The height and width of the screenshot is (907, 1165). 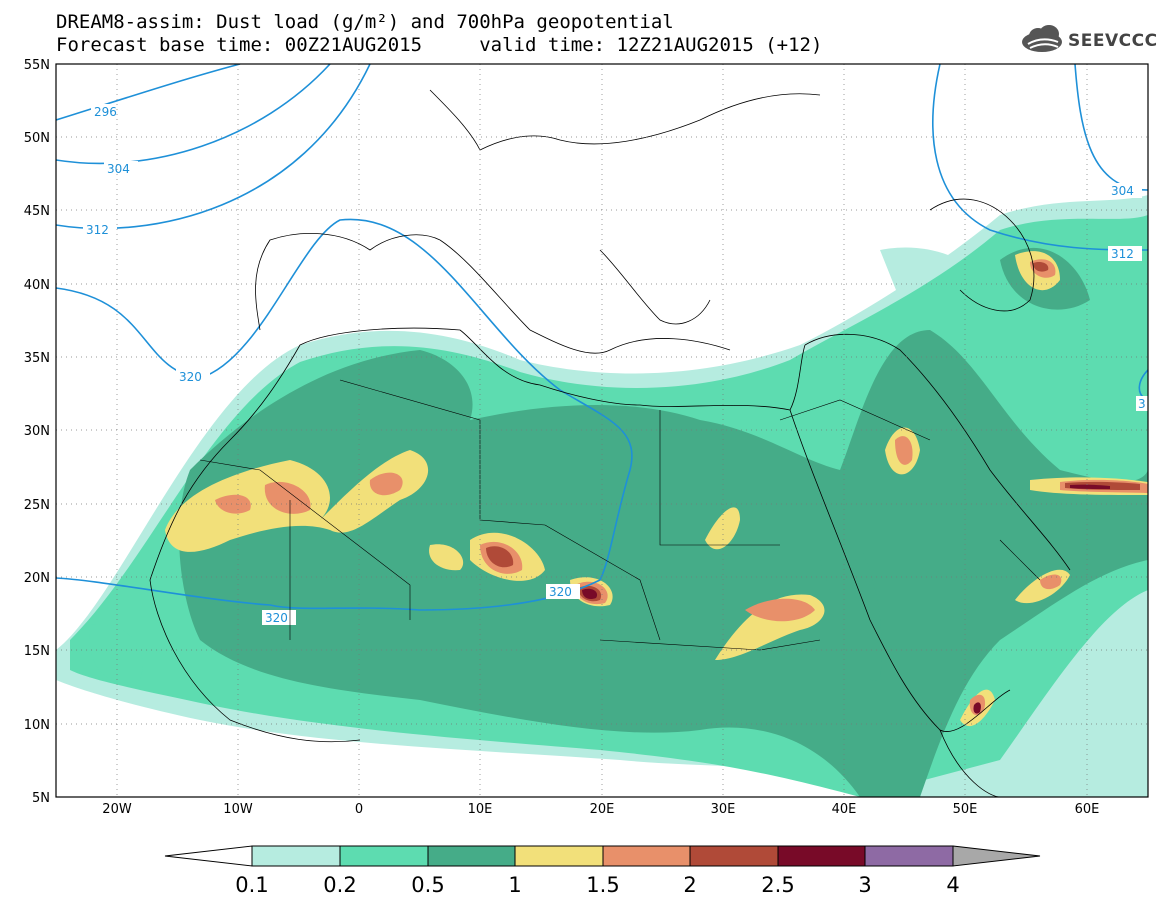 I want to click on colorbar-bin-2.5-3, so click(x=821, y=856).